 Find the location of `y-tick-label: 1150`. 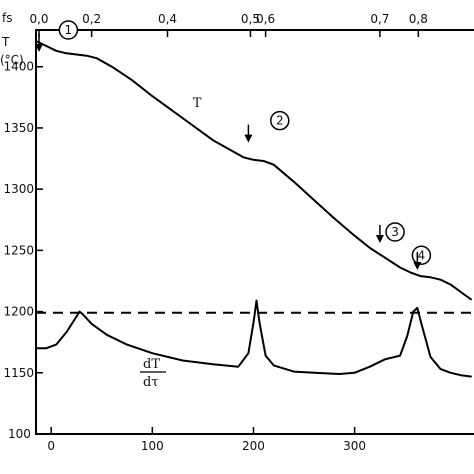

y-tick-label: 1150 is located at coordinates (18, 373).